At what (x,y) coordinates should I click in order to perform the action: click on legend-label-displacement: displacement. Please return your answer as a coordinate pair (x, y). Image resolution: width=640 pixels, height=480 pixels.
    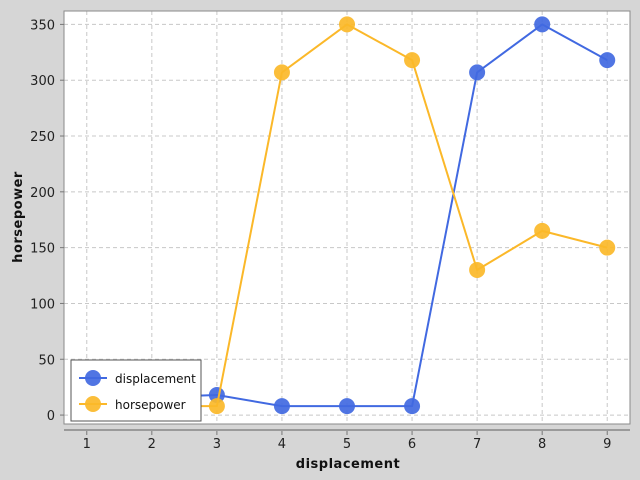
    Looking at the image, I should click on (155, 379).